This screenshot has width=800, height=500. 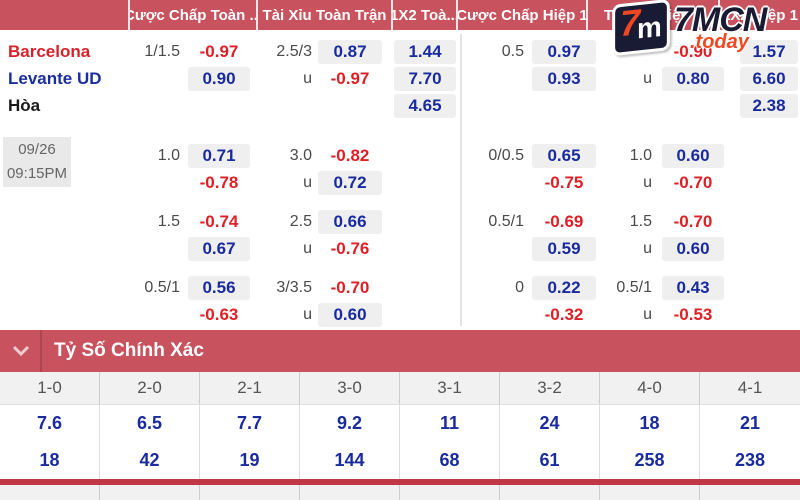 What do you see at coordinates (219, 314) in the screenshot?
I see `odds-cell: -0.63` at bounding box center [219, 314].